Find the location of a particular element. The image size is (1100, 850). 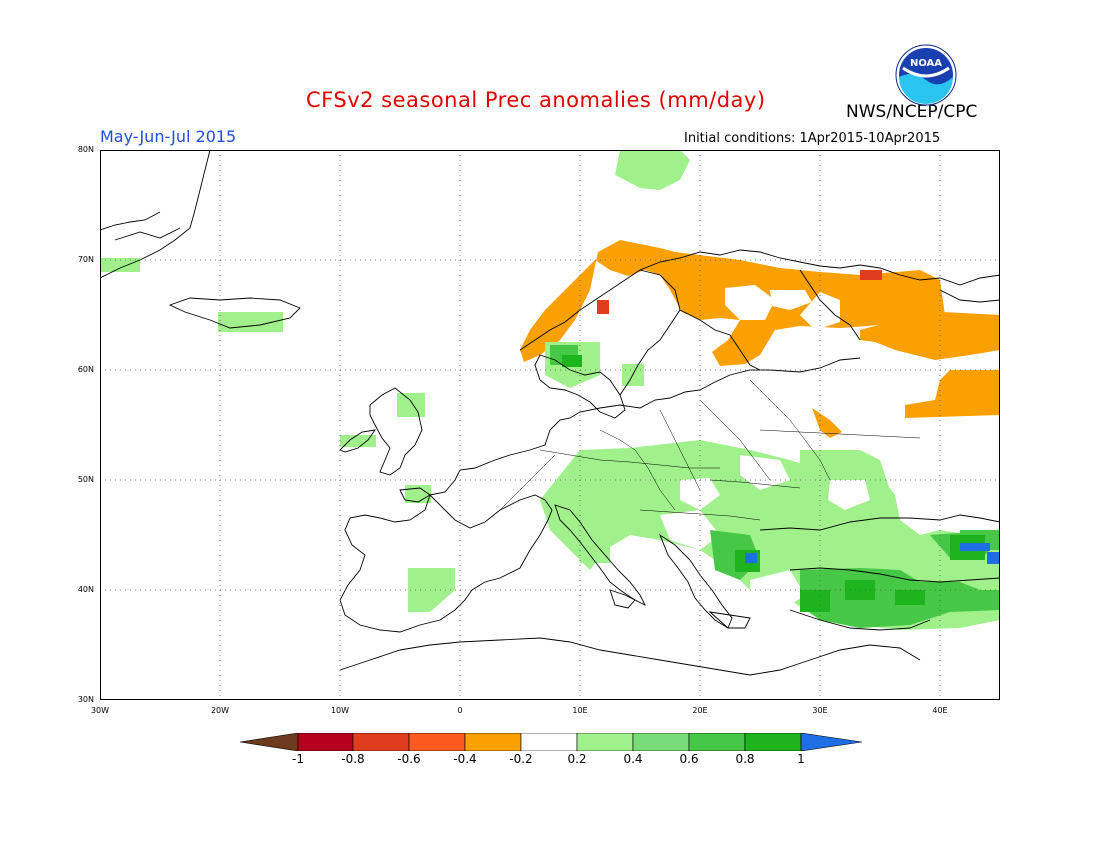

lon-label-20e: 20E is located at coordinates (700, 710).